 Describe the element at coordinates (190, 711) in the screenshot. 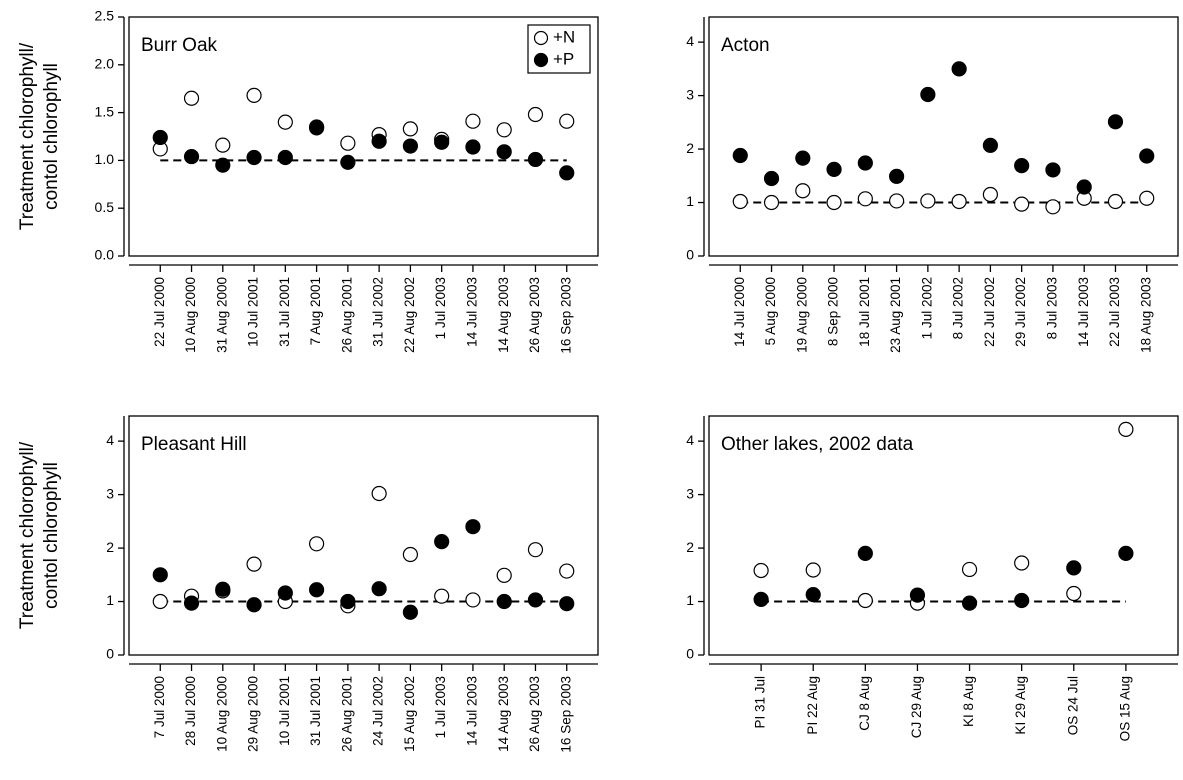

I see `x-tick-label: 28 Jul 2000` at that location.